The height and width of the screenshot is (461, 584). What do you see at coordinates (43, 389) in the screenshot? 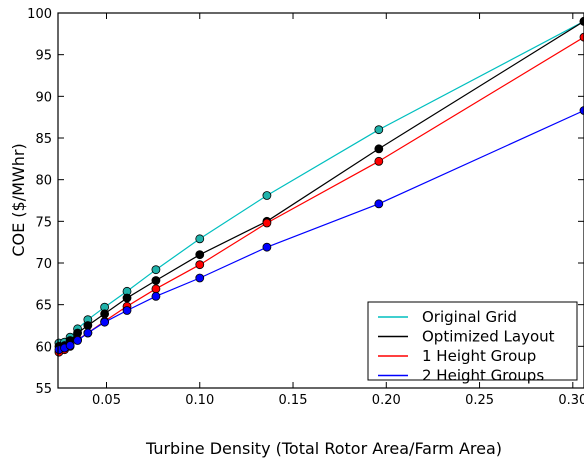
I see `y-tick-label: 55` at bounding box center [43, 389].